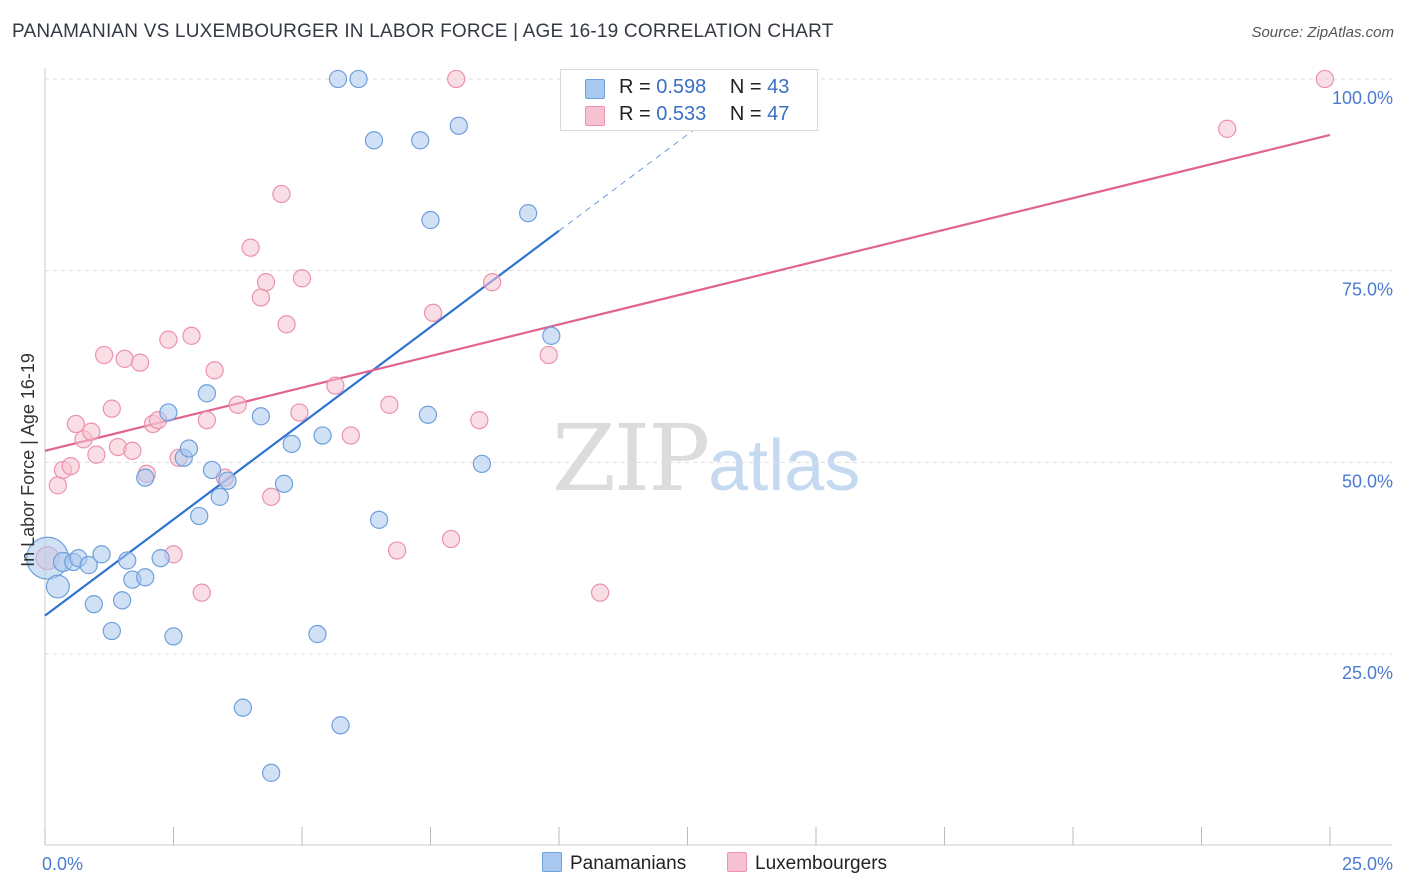  I want to click on x-tick-label: 25.0%, so click(1367, 864).